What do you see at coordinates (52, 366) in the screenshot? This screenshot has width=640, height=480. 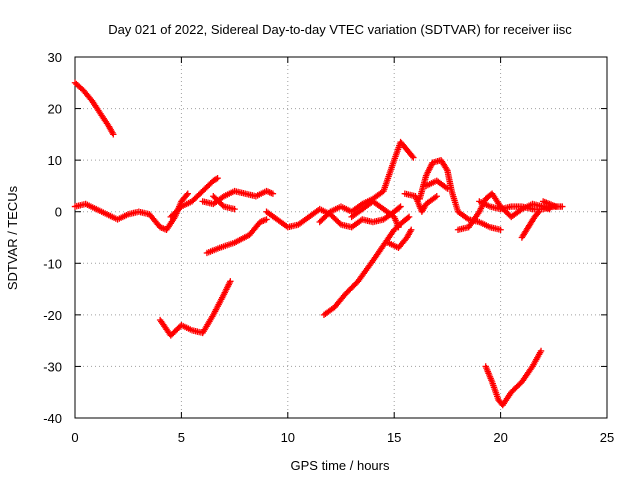 I see `y-tick-label: -30` at bounding box center [52, 366].